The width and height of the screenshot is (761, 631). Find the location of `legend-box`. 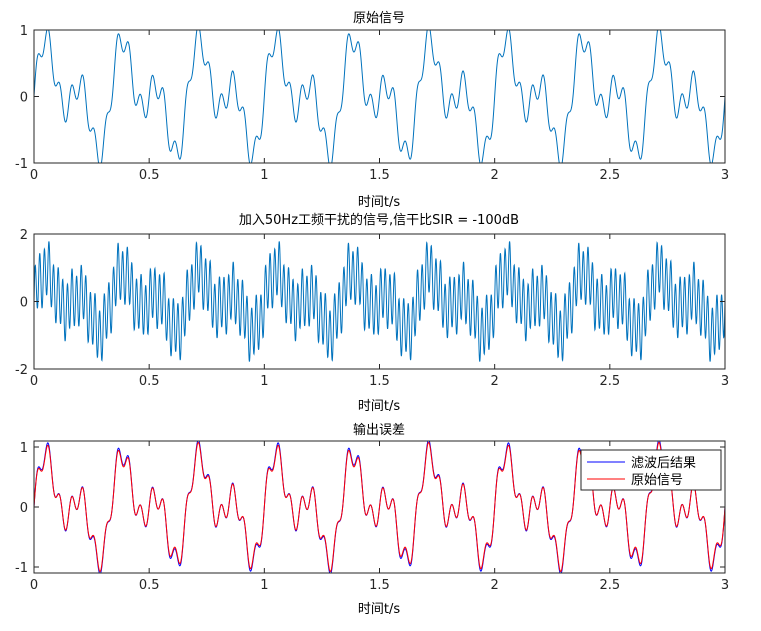

legend-box is located at coordinates (651, 470).